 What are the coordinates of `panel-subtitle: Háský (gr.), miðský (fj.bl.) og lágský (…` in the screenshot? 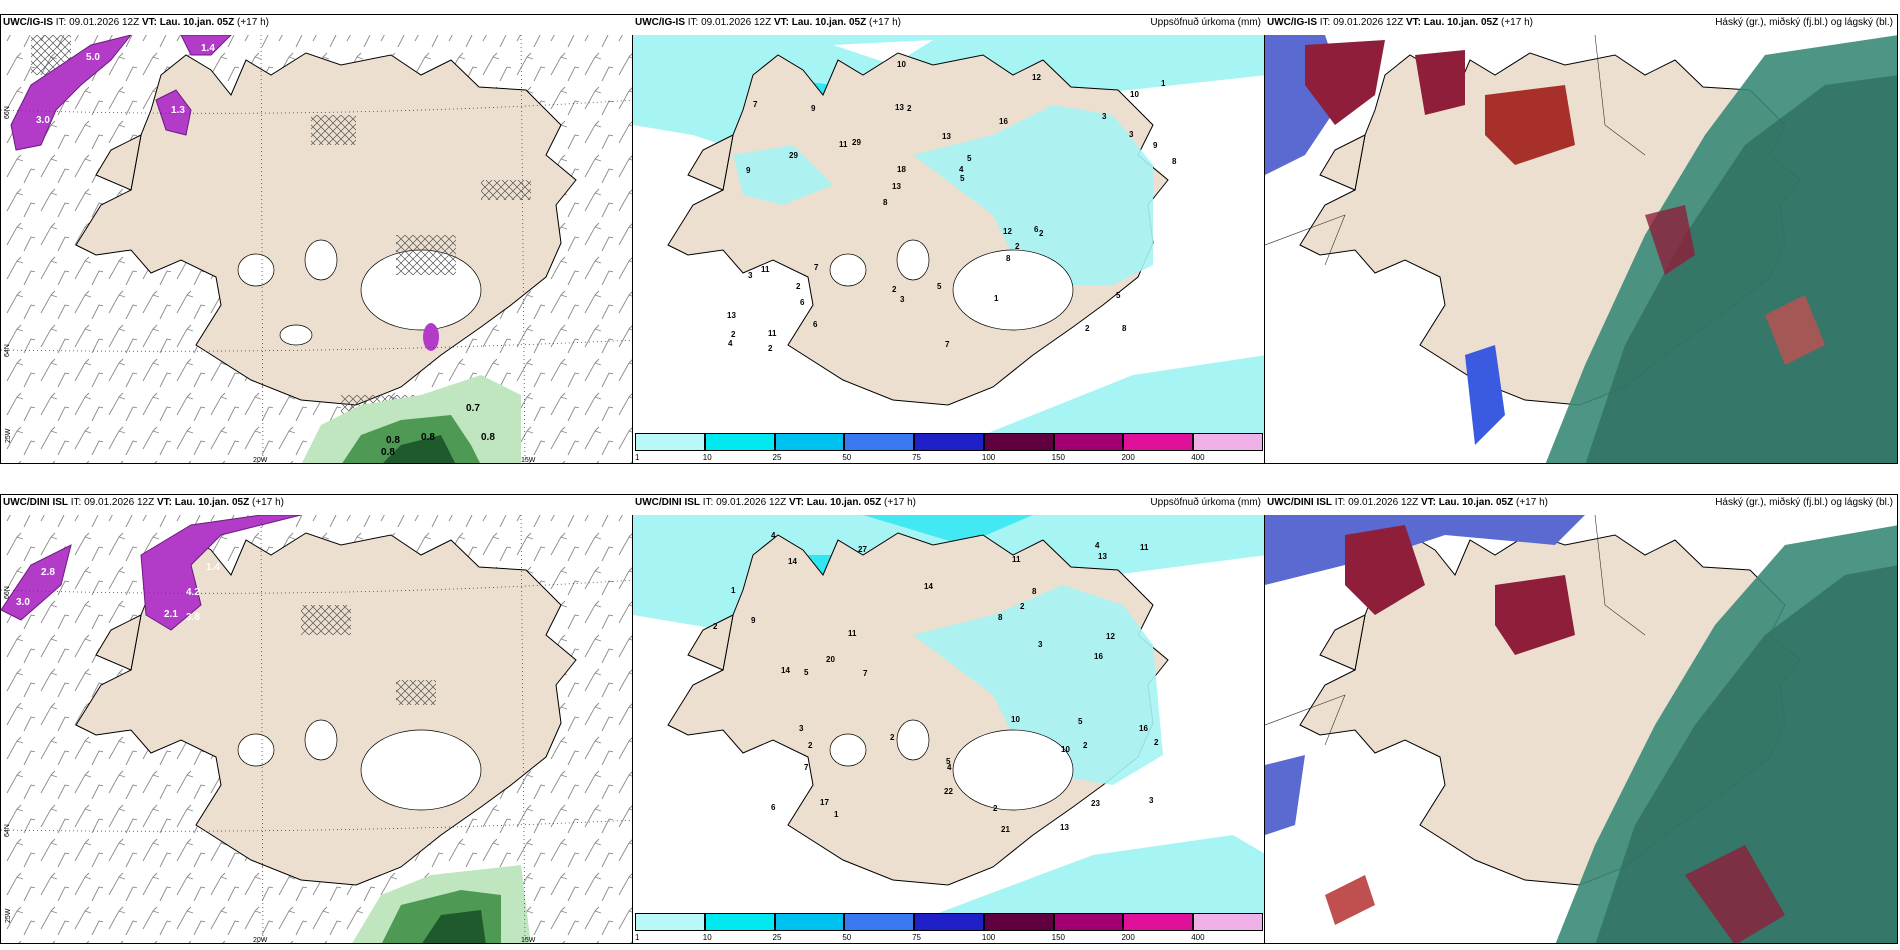 It's located at (1804, 502).